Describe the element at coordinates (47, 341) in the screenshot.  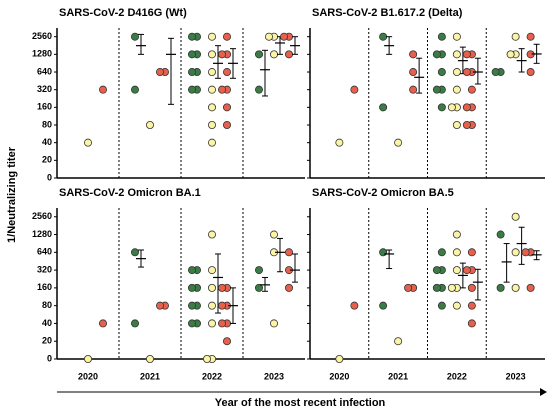
I see `y-tick-label: 20` at that location.